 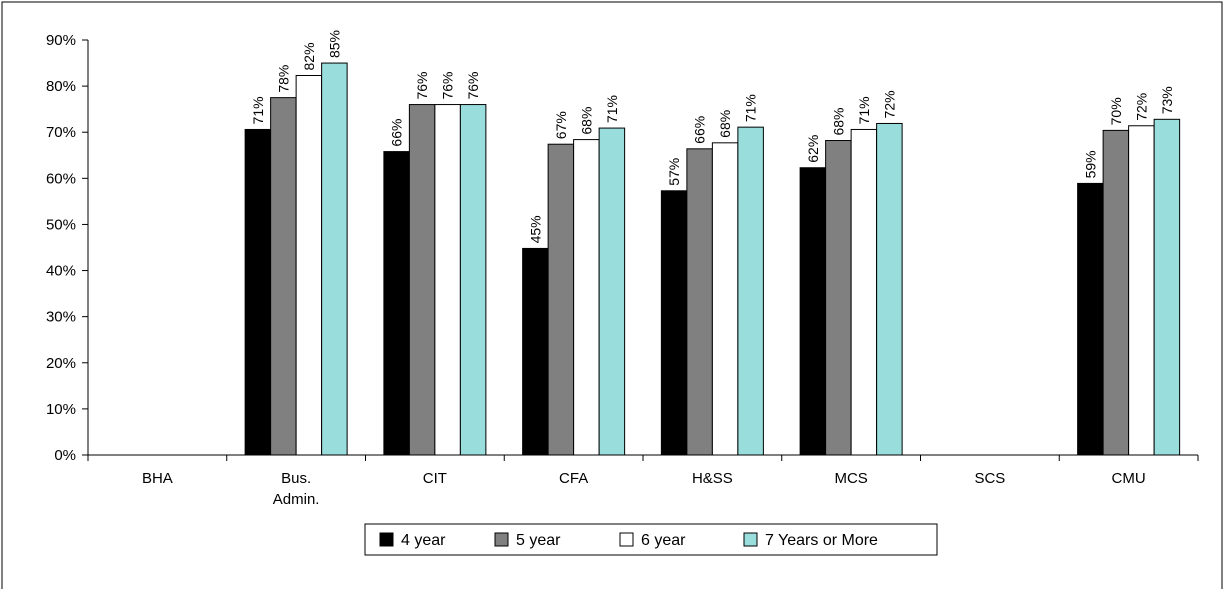 I want to click on data-label: 78%, so click(x=283, y=79).